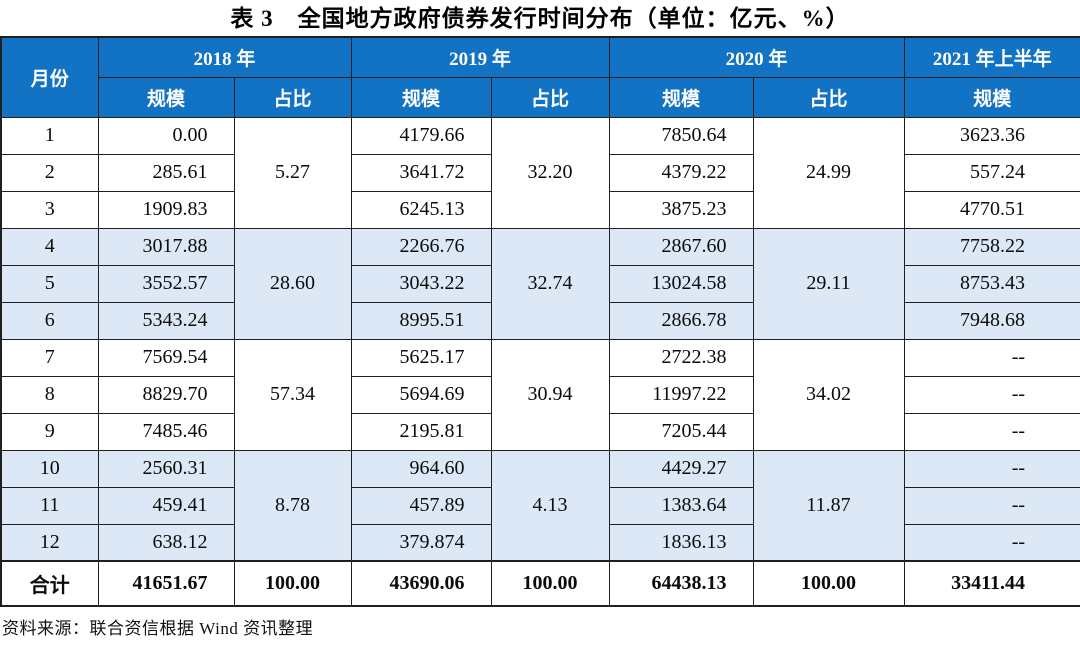 The image size is (1080, 648). Describe the element at coordinates (166, 542) in the screenshot. I see `cell-scale-2018: 638.12` at that location.